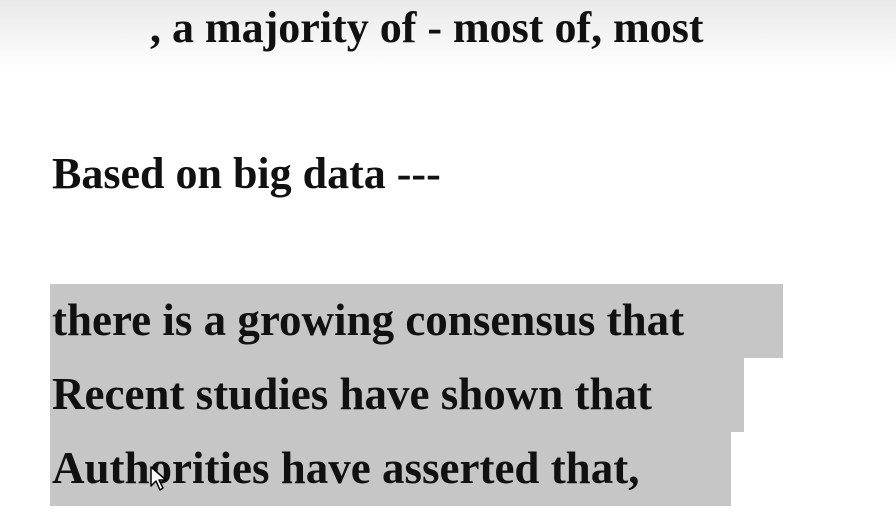 Image resolution: width=896 pixels, height=522 pixels. Describe the element at coordinates (158, 478) in the screenshot. I see `mouse-pointer-icon` at that location.